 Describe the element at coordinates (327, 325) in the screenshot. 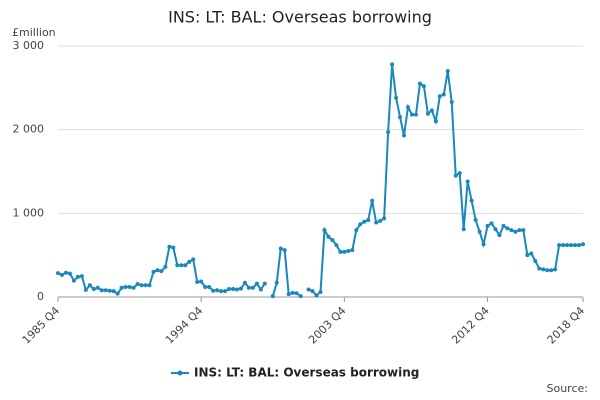

I see `x-tick-label: 2003 Q4` at that location.